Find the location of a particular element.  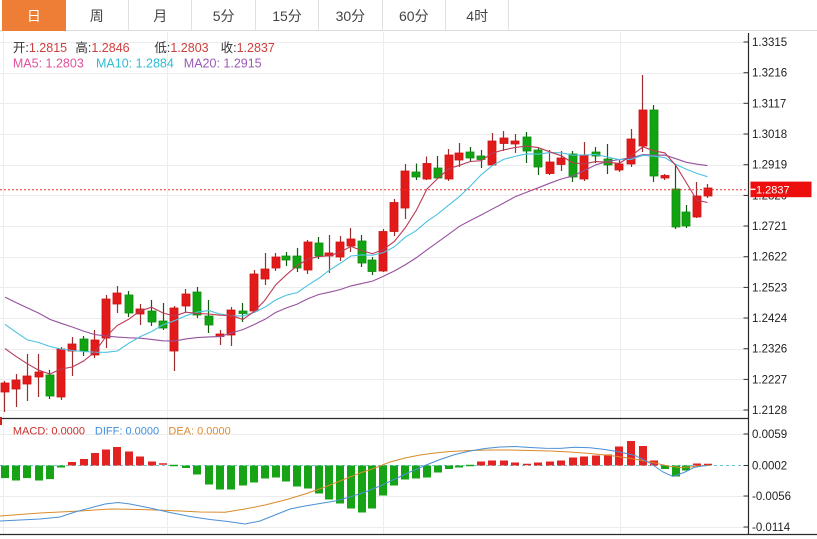

svg-text: 1.2837 is located at coordinates (773, 191).